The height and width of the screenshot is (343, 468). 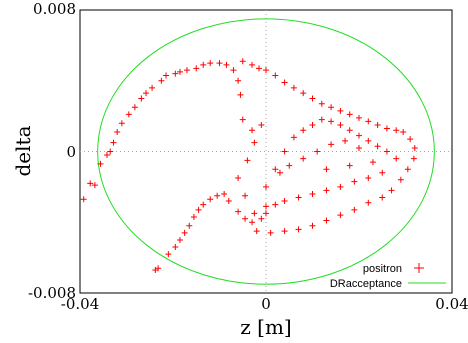 I want to click on y-tick-min: -0.008, so click(x=52, y=293).